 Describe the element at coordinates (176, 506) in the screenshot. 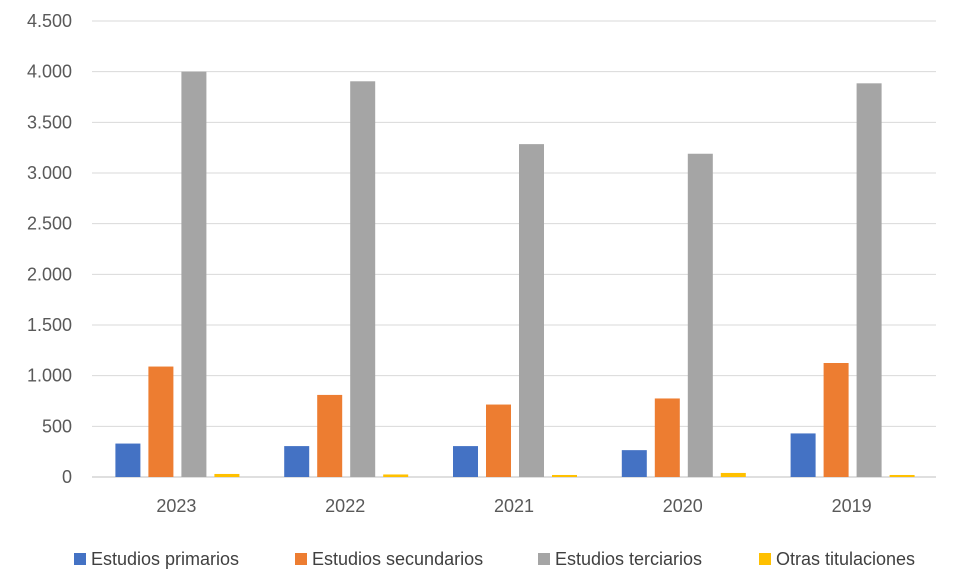

I see `x-tick-label: 2023` at that location.